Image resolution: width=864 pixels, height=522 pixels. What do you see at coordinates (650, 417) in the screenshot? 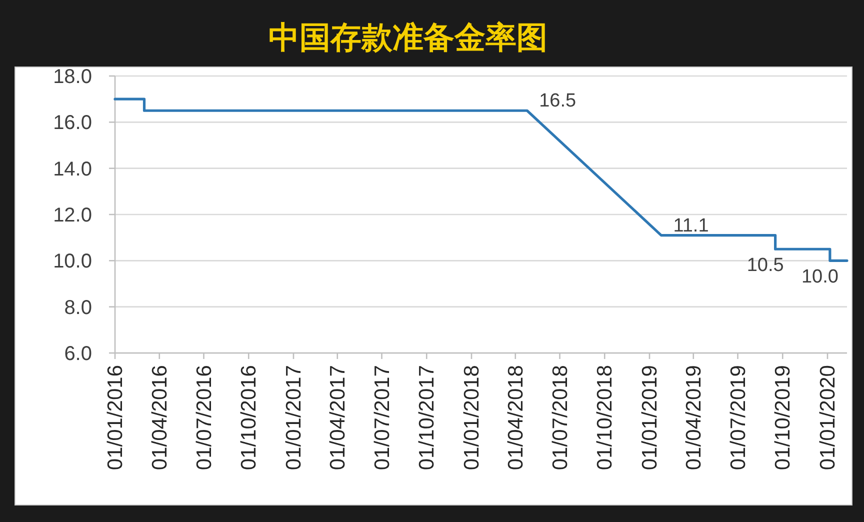
I see `x-tick-label: 01/01/2019` at bounding box center [650, 417].